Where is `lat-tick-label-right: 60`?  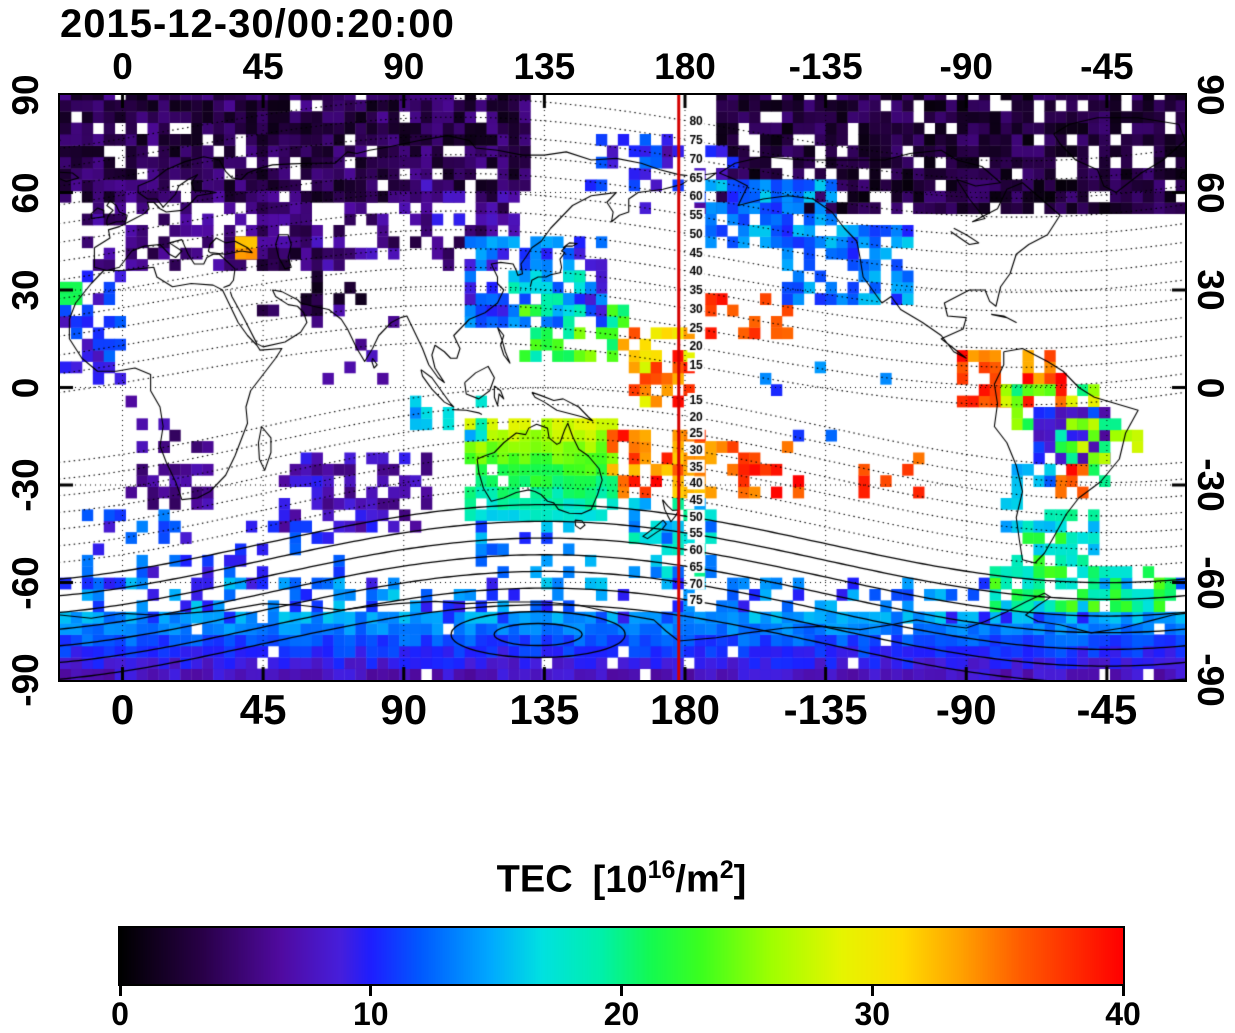
lat-tick-label-right: 60 is located at coordinates (1210, 192).